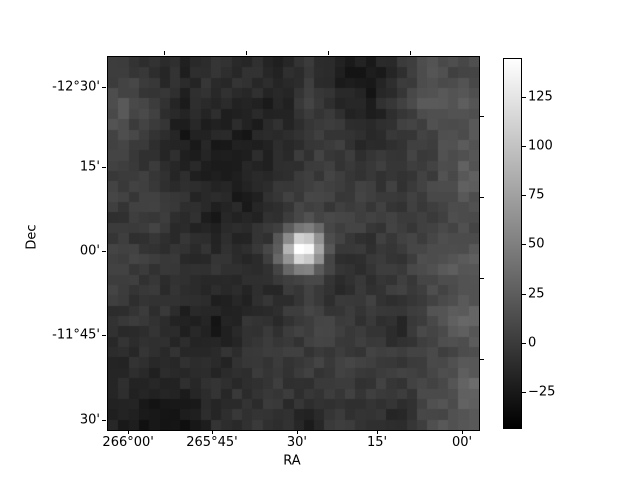  Describe the element at coordinates (128, 442) in the screenshot. I see `x-tick-label: 266°00'` at that location.